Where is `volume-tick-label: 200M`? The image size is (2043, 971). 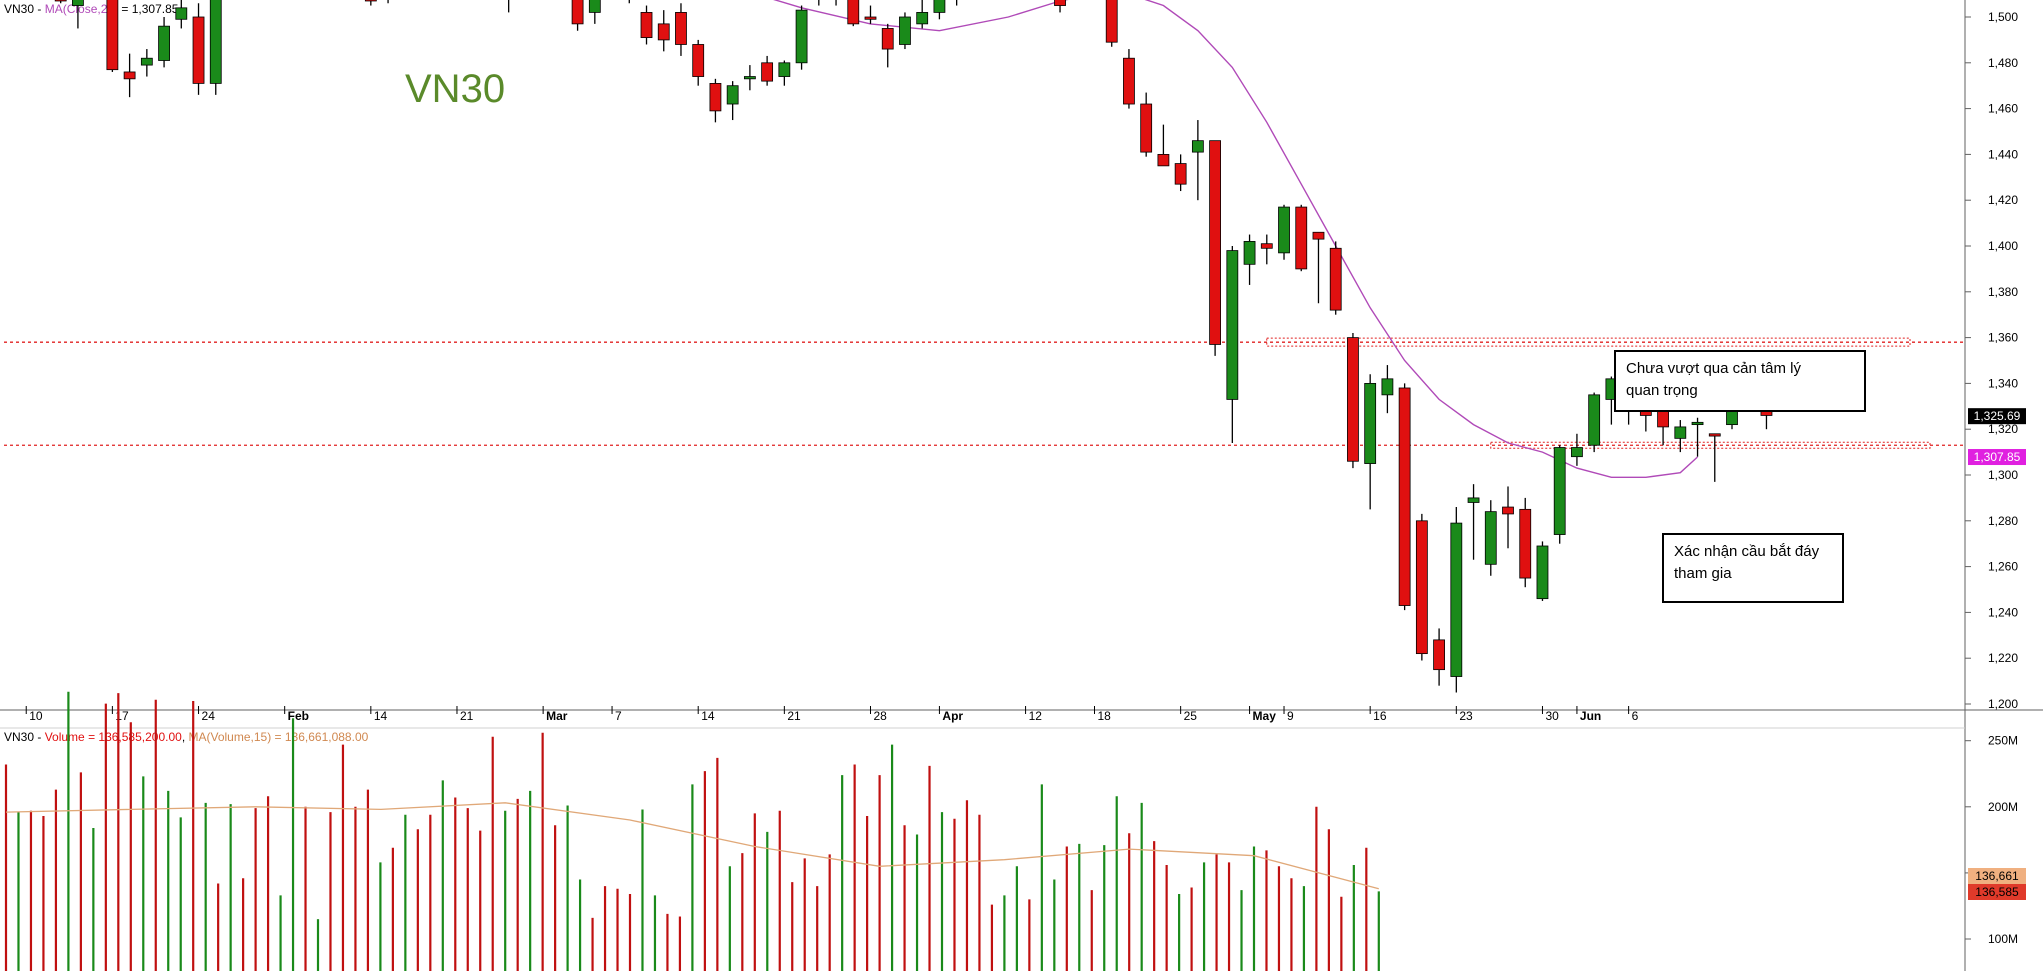 volume-tick-label: 200M is located at coordinates (2003, 807).